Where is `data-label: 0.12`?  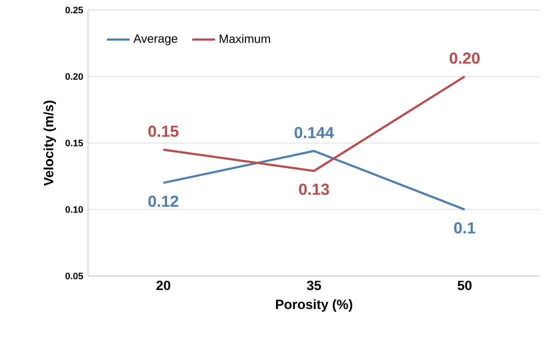
data-label: 0.12 is located at coordinates (163, 201).